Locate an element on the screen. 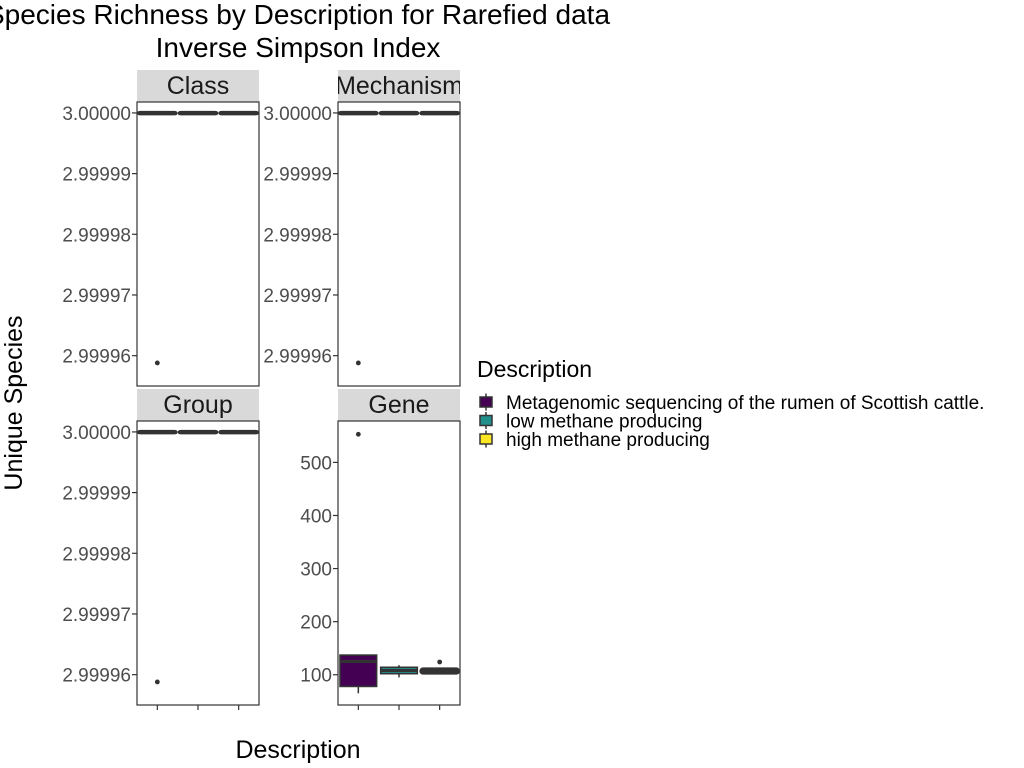 The image size is (1024, 768). y-tick-label-group-4: 3.00000 is located at coordinates (96, 433).